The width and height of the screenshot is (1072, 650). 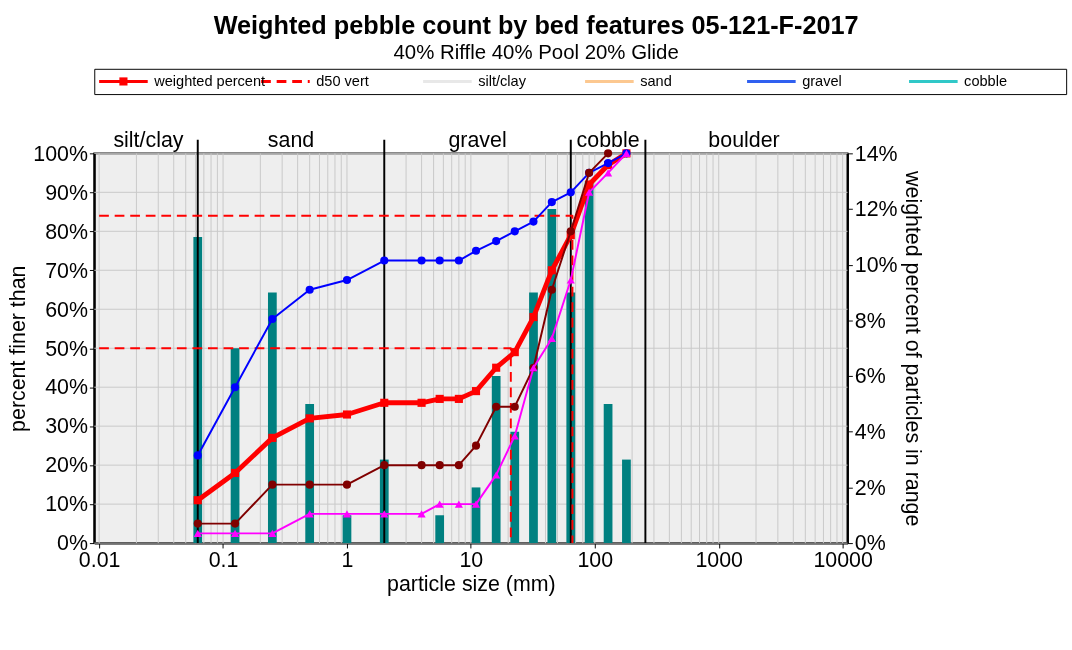 What do you see at coordinates (986, 81) in the screenshot?
I see `legend-label: cobble` at bounding box center [986, 81].